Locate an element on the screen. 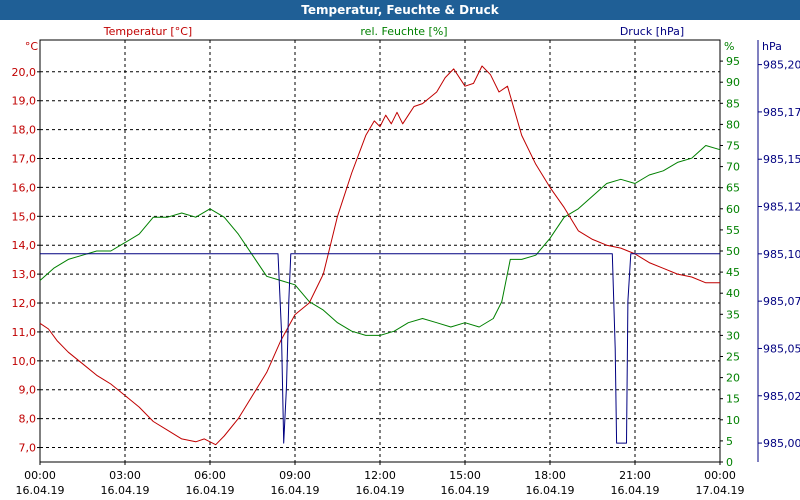  temperature-tick-label: 17,0 is located at coordinates (24, 159).